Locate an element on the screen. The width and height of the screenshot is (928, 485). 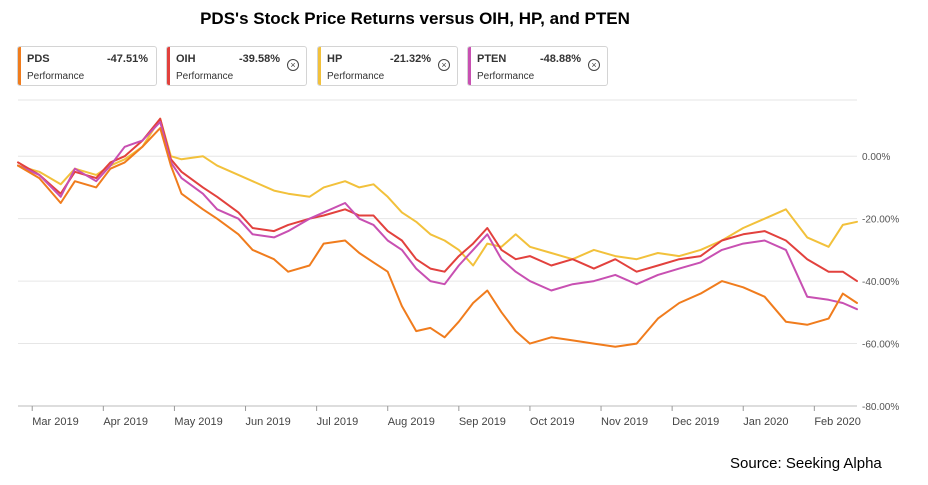
legend-hp-color-bar is located at coordinates (319, 66).